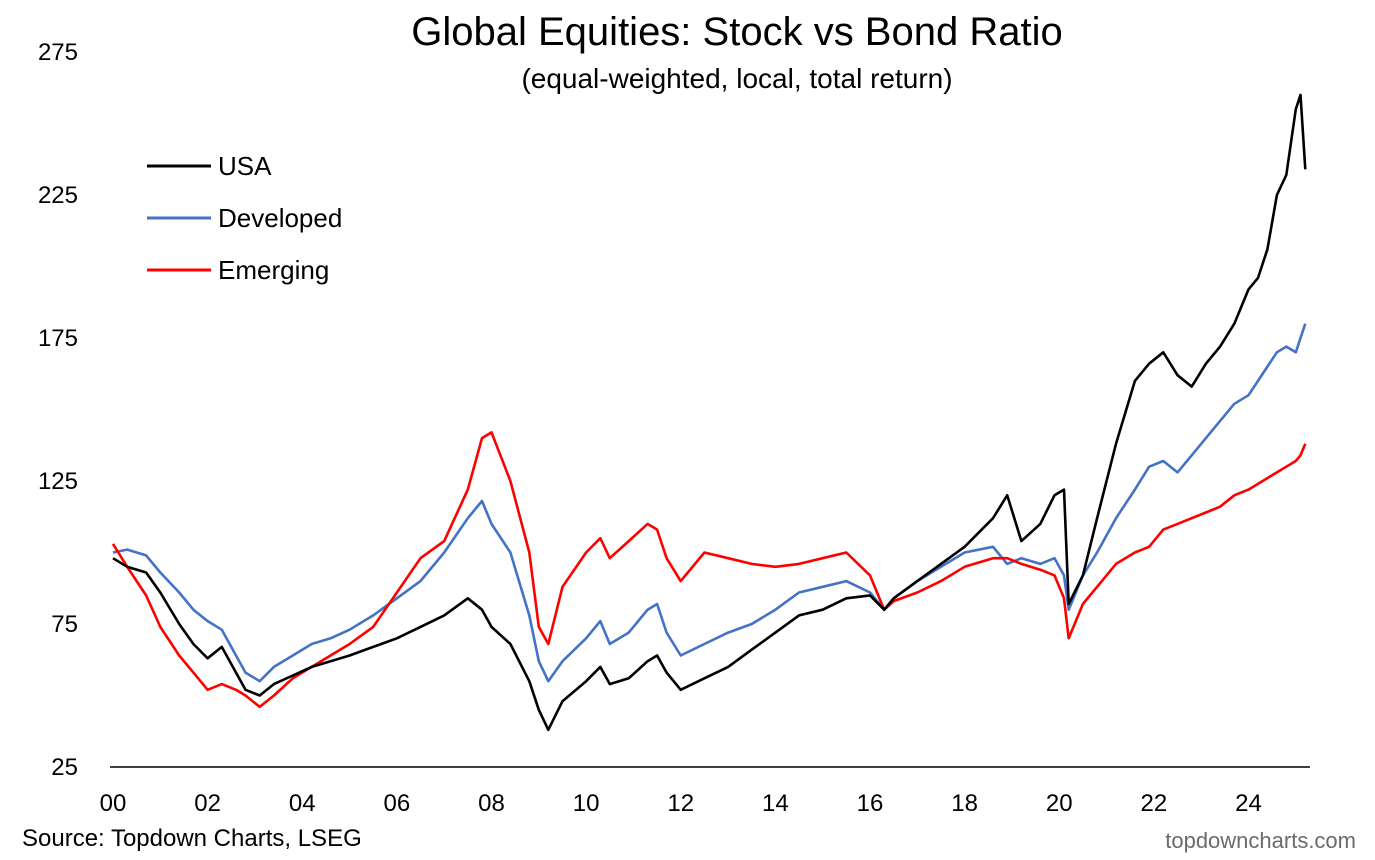  I want to click on x-tick-label: 12, so click(680, 803).